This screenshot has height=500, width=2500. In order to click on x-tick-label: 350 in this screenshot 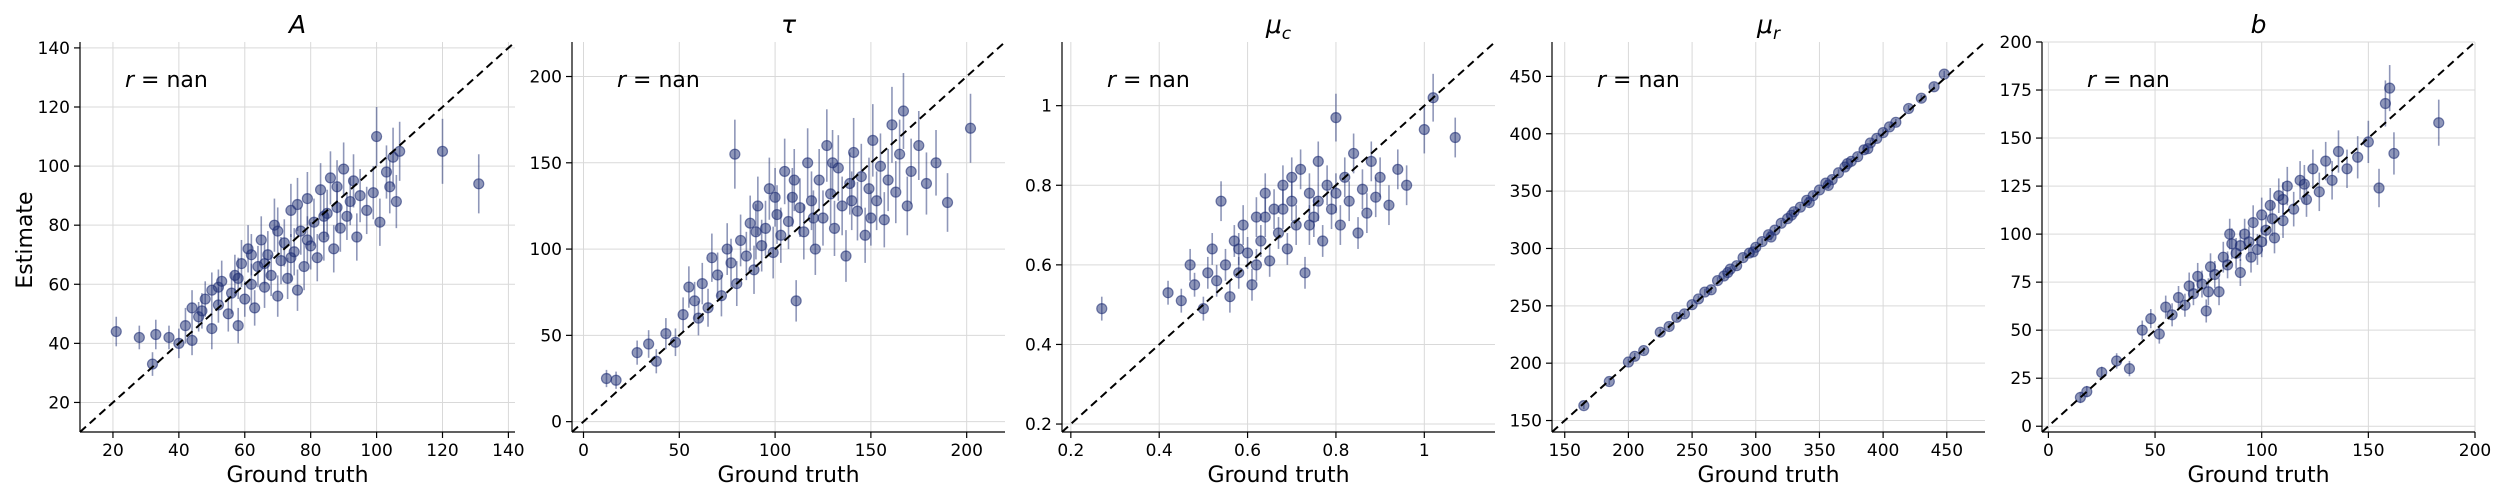, I will do `click(1819, 451)`.